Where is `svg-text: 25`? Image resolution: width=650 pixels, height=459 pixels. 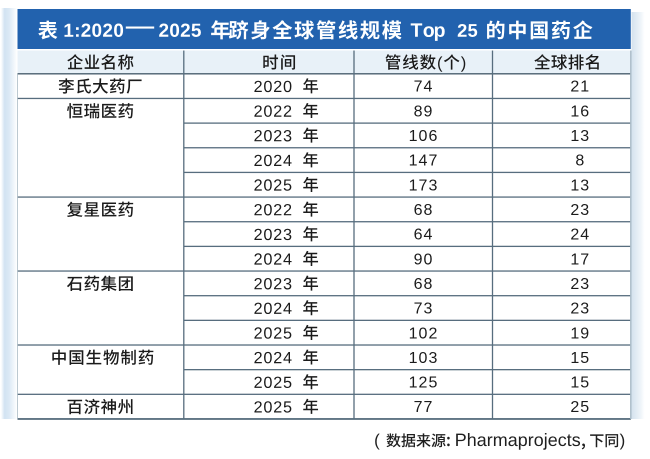 svg-text: 25 is located at coordinates (580, 407).